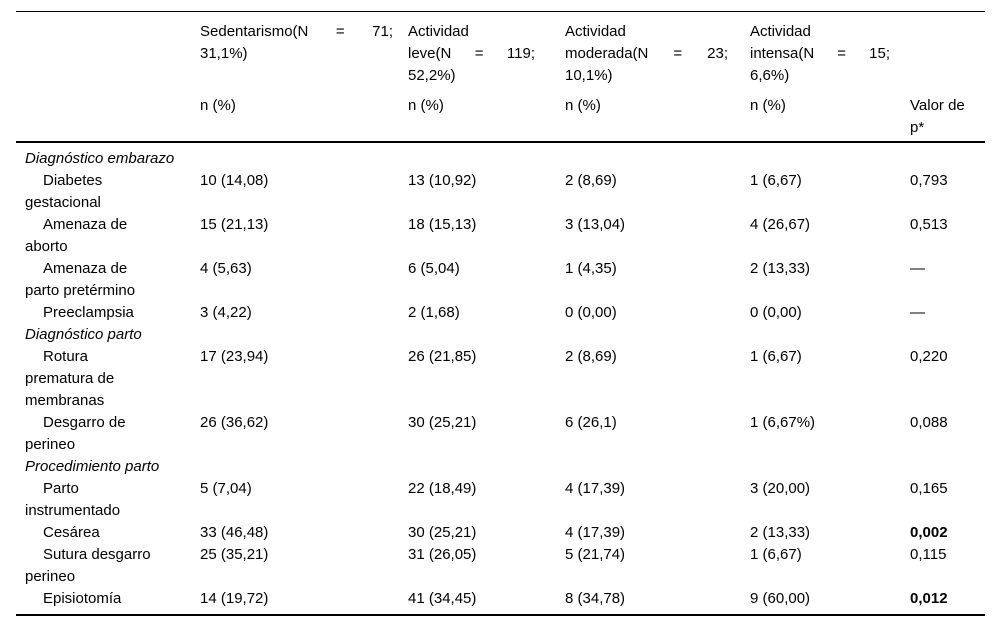 Image resolution: width=1000 pixels, height=642 pixels. What do you see at coordinates (92, 466) in the screenshot?
I see `section-header: Procedimiento parto` at bounding box center [92, 466].